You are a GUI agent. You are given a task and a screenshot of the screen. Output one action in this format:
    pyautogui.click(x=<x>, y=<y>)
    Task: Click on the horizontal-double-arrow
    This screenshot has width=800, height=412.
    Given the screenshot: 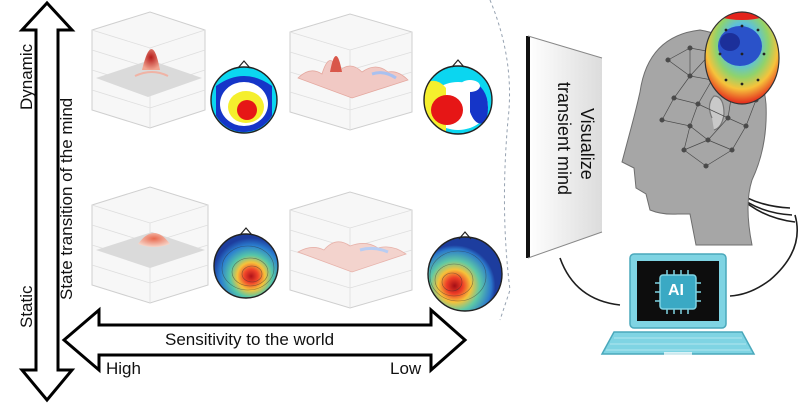 What is the action you would take?
    pyautogui.click(x=264, y=340)
    